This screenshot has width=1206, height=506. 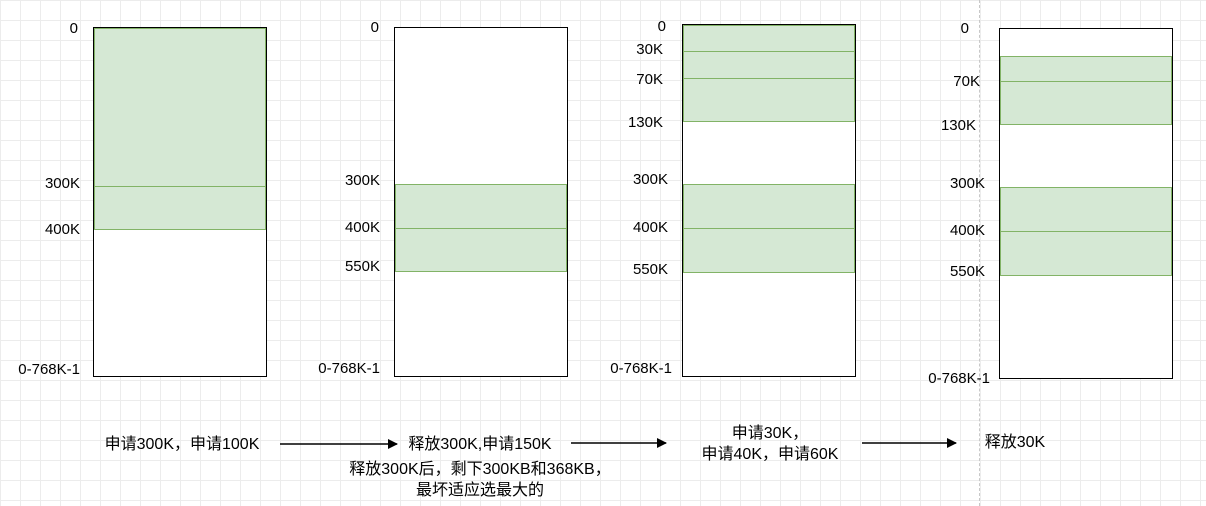 I want to click on step-2-caption: 释放300K,申请150K, so click(x=480, y=444).